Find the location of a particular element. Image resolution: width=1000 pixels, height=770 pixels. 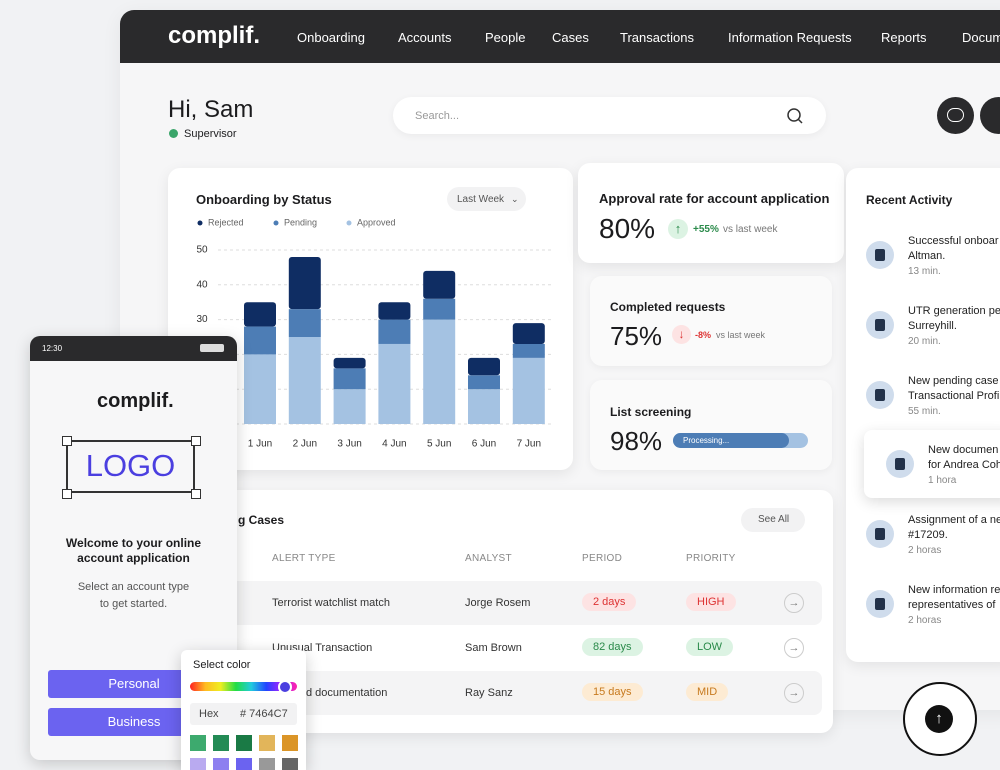

activity-text: #17209. is located at coordinates (928, 535).